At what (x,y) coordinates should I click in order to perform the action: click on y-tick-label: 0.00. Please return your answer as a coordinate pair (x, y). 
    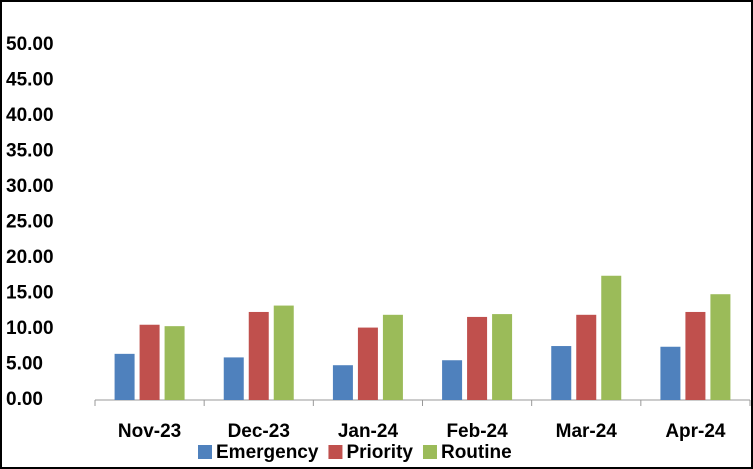
    Looking at the image, I should click on (24, 399).